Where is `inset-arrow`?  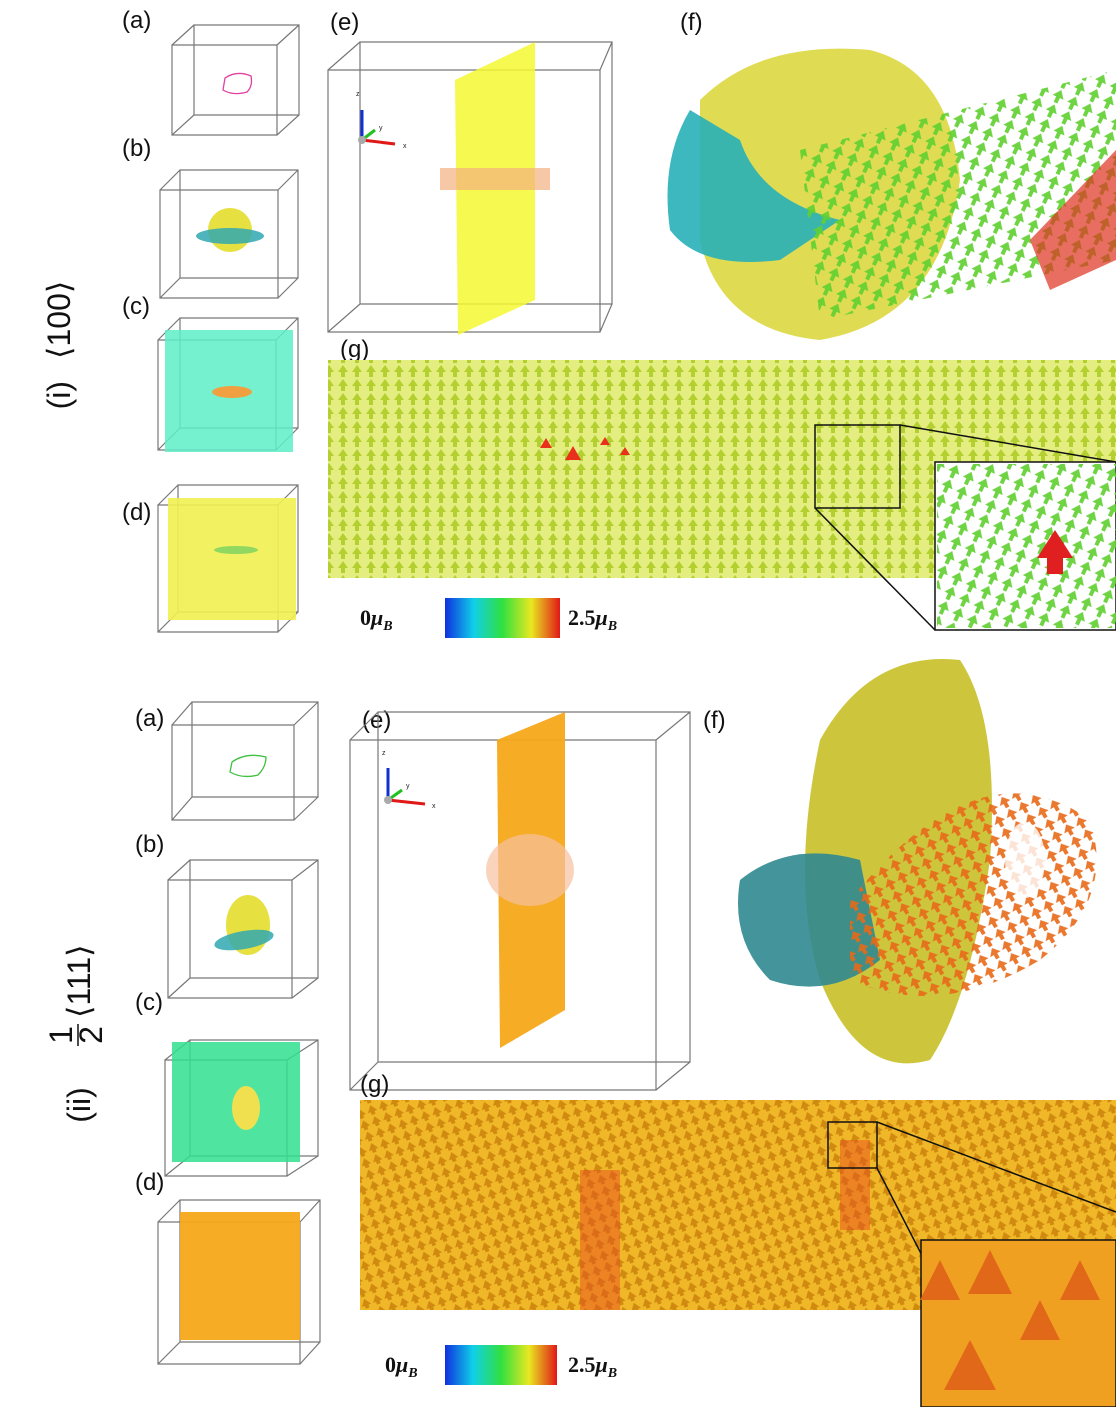 inset-arrow is located at coordinates (1055, 552).